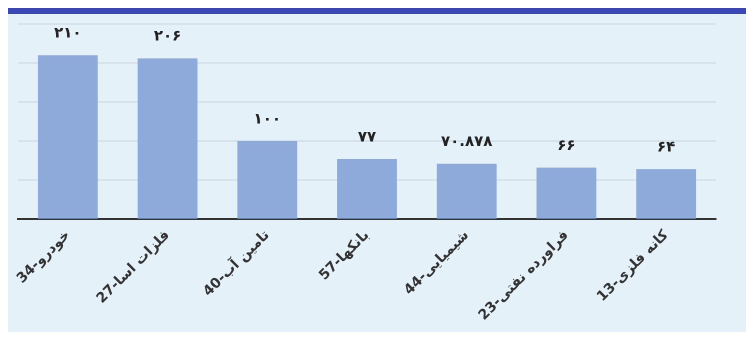  What do you see at coordinates (523, 275) in the screenshot?
I see `x-tick-label: 23-فراورده نفتی` at bounding box center [523, 275].